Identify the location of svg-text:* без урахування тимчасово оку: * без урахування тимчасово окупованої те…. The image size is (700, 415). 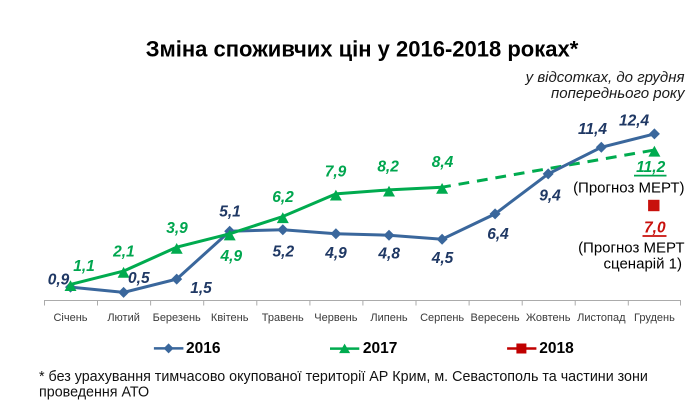
(343, 377).